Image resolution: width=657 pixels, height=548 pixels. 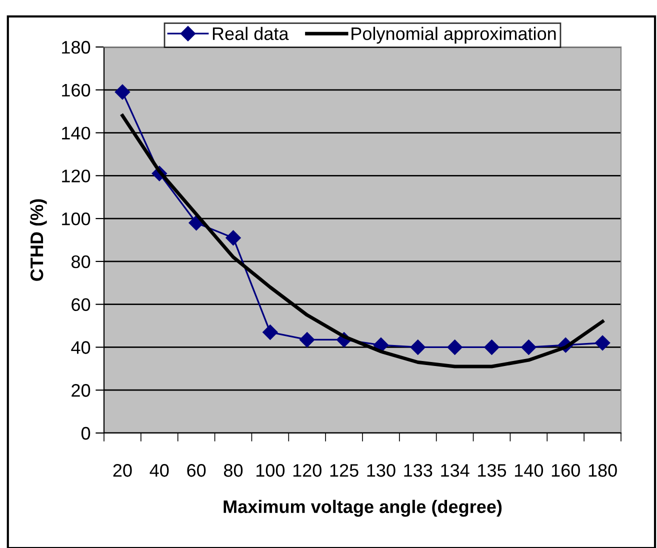 What do you see at coordinates (363, 508) in the screenshot?
I see `x-axis-title: Maximum voltage angle (degree)` at bounding box center [363, 508].